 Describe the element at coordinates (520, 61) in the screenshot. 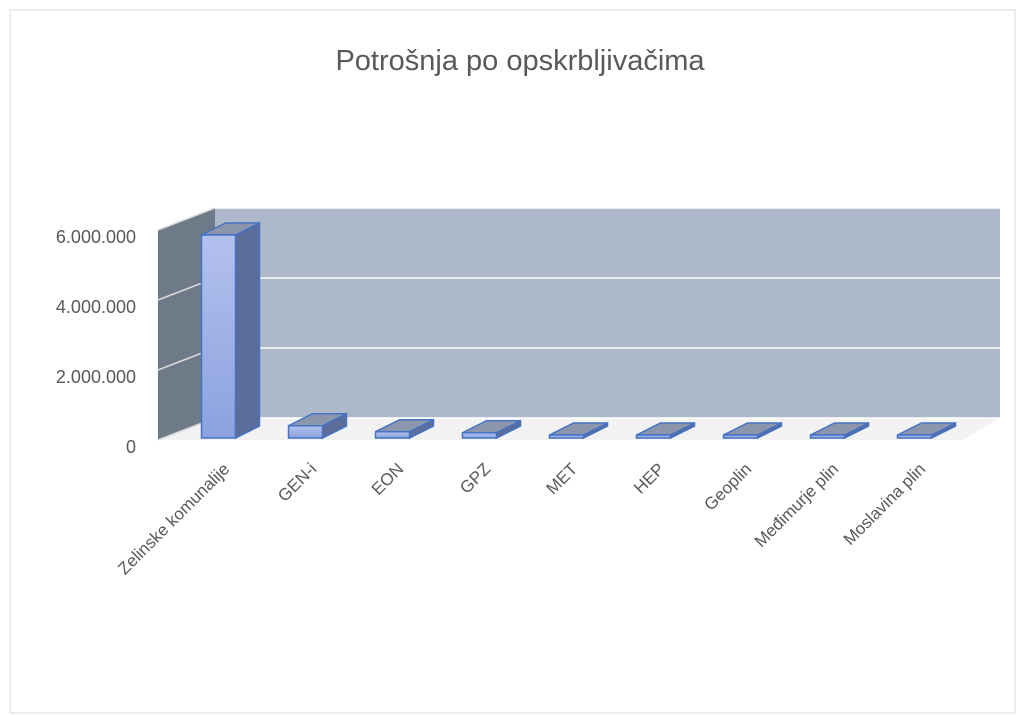

I see `chart-title: Potrošnja po opskrbljivačima` at that location.